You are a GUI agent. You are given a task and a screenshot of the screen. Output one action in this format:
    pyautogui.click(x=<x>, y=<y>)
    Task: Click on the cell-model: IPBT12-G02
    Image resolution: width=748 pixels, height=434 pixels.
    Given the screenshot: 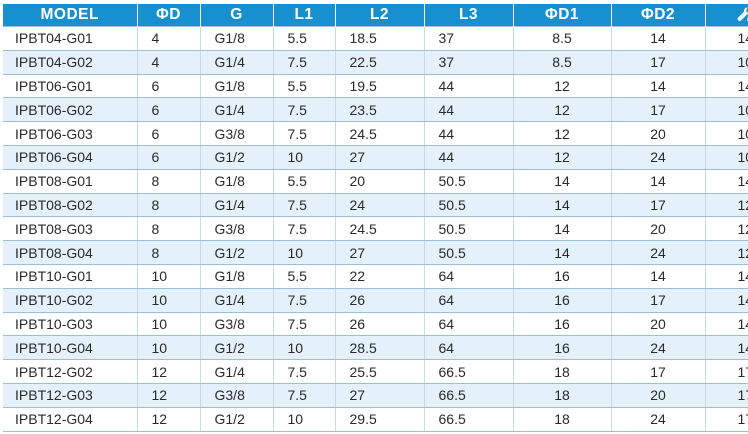 What is the action you would take?
    pyautogui.click(x=70, y=371)
    